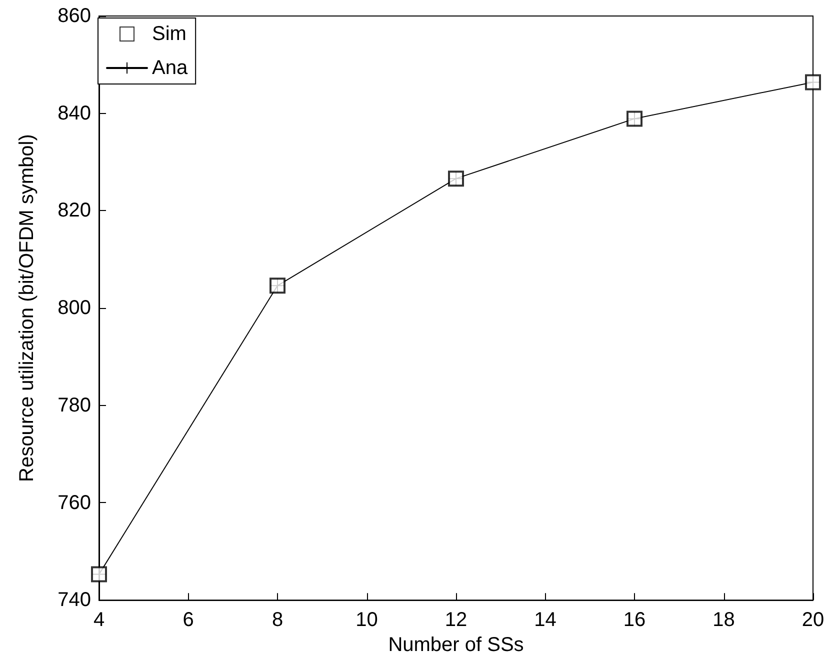 Image resolution: width=835 pixels, height=660 pixels. Describe the element at coordinates (456, 620) in the screenshot. I see `x-tick-label: 12` at that location.